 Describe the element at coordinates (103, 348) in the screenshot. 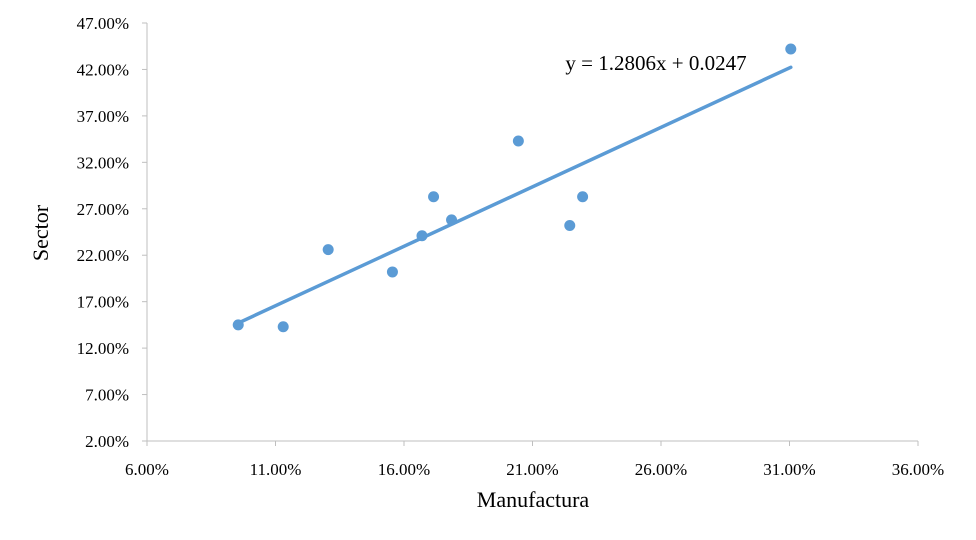

I see `y-tick-label: 12.00%` at that location.